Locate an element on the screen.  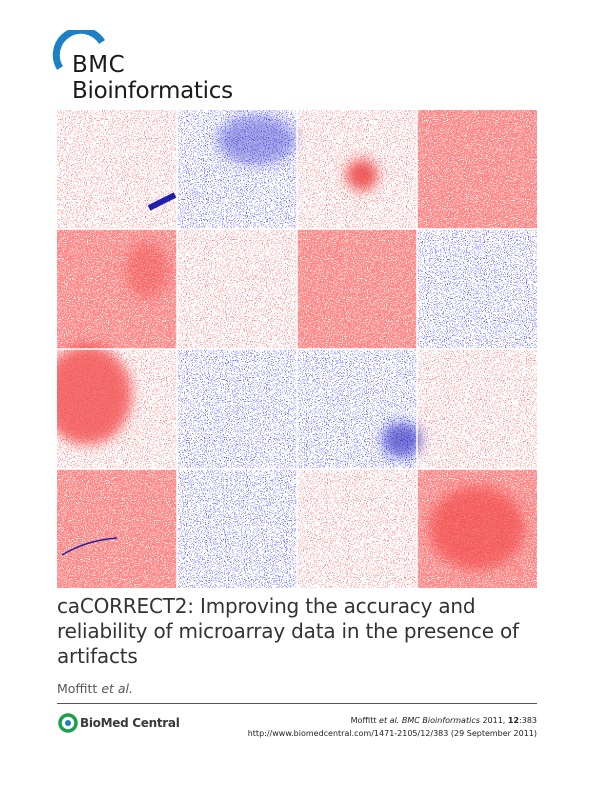
artifact-streak is located at coordinates (162, 201).